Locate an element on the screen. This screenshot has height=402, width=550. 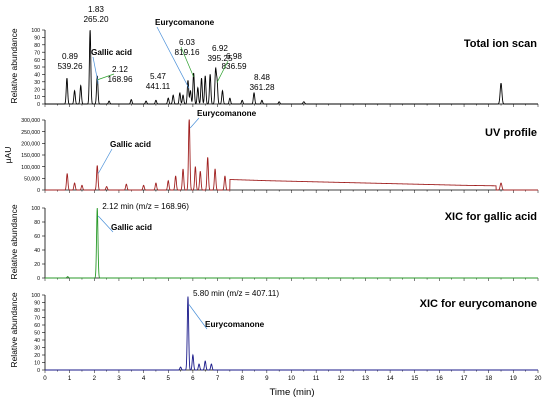
x-tick-label: 4 is located at coordinates (144, 378).